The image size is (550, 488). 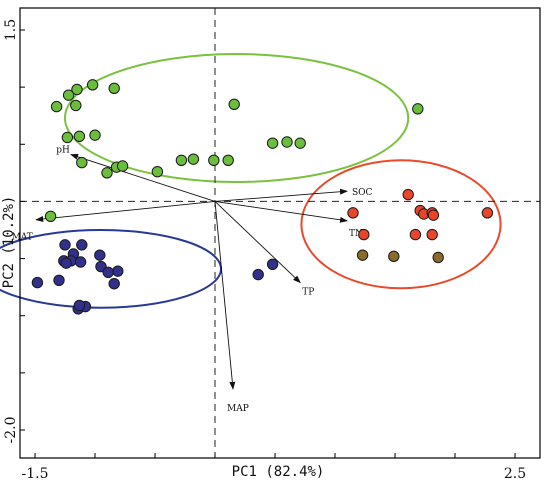 What do you see at coordinates (11, 430) in the screenshot?
I see `y-tick-label-min: -2.0` at bounding box center [11, 430].